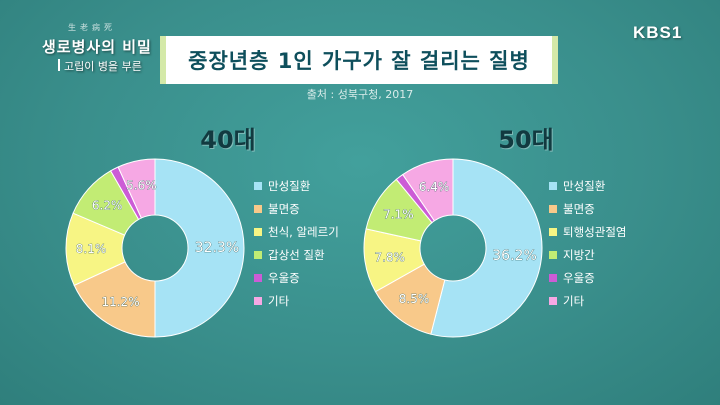 Image resolution: width=720 pixels, height=405 pixels. I want to click on legend-item: 천식, 알레르기, so click(296, 232).